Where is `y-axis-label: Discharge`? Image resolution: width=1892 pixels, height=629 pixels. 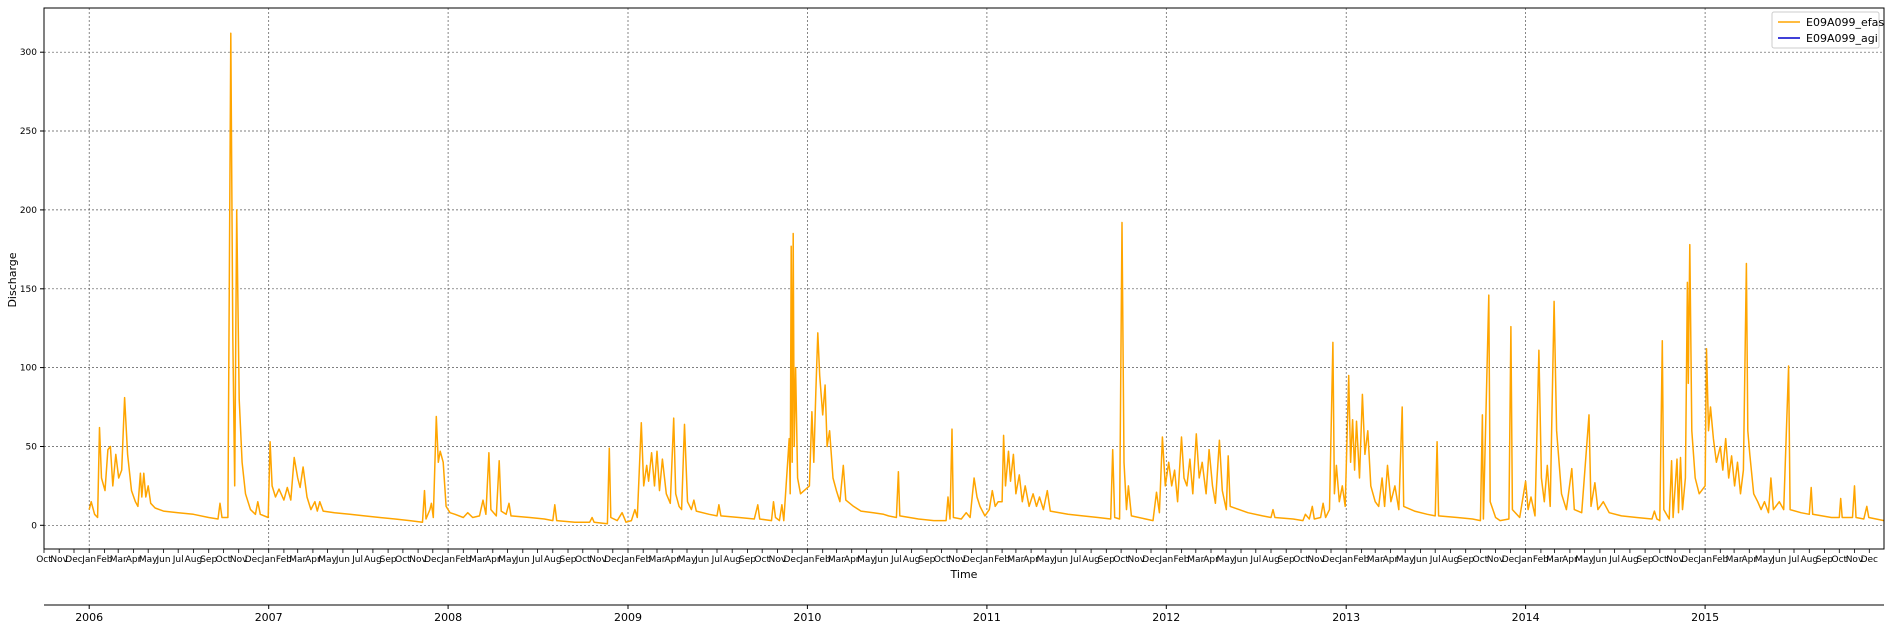 y-axis-label: Discharge is located at coordinates (12, 279).